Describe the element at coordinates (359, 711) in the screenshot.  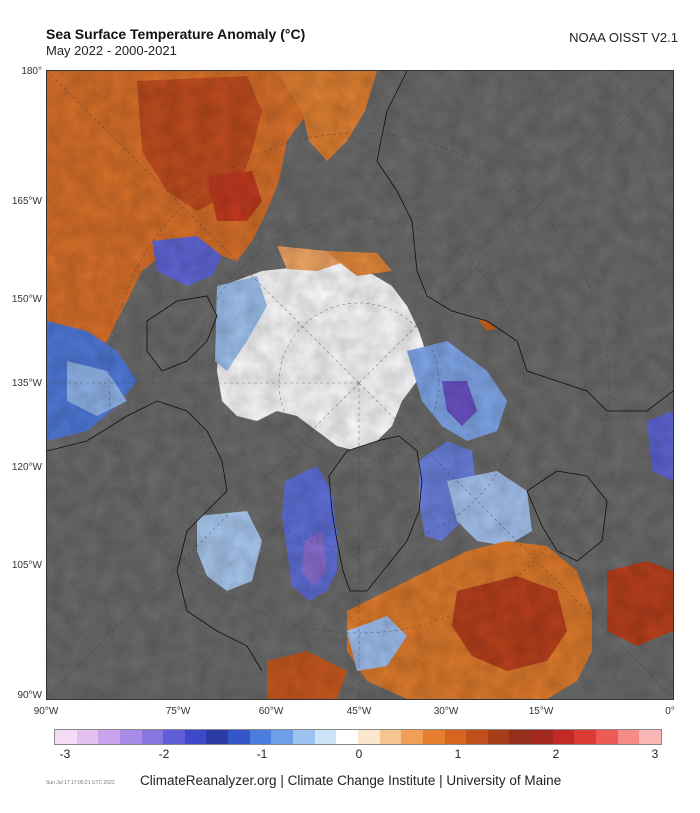
I see `lon-label-45w: 45°W` at that location.